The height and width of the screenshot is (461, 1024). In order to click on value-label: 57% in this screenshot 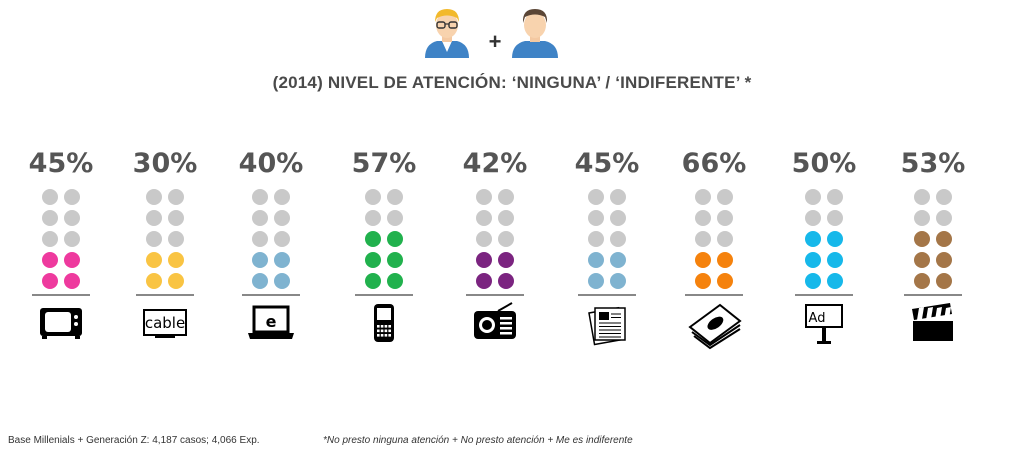, I will do `click(384, 163)`.